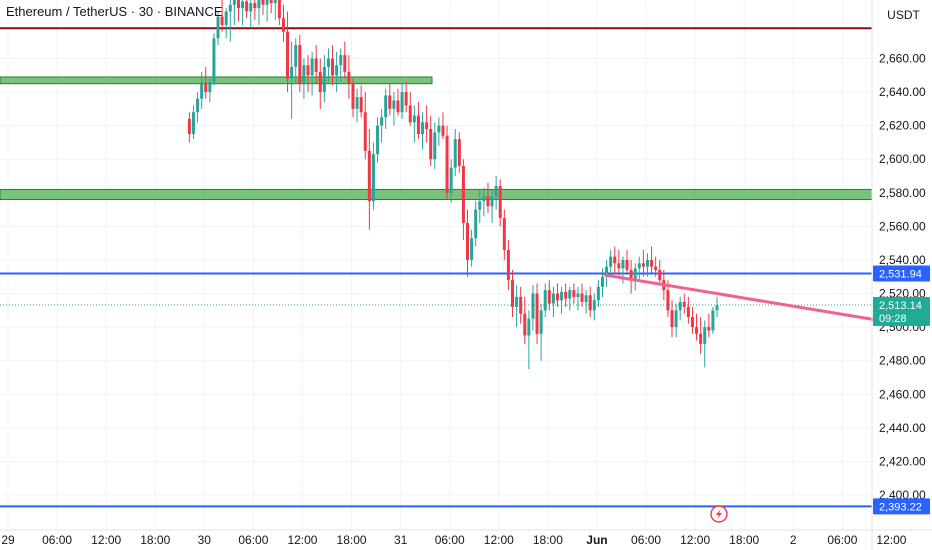 The width and height of the screenshot is (932, 550). I want to click on price-tick-label: 2,420.00, so click(902, 461).